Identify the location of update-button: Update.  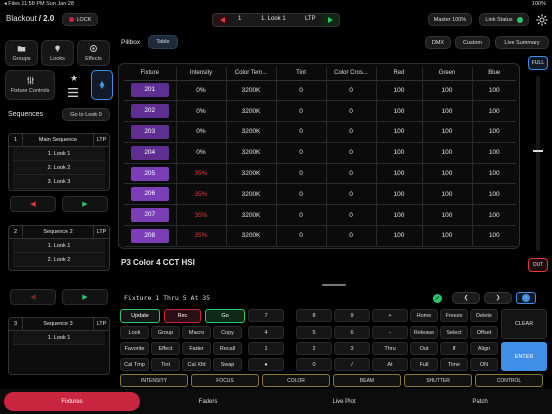
(140, 316).